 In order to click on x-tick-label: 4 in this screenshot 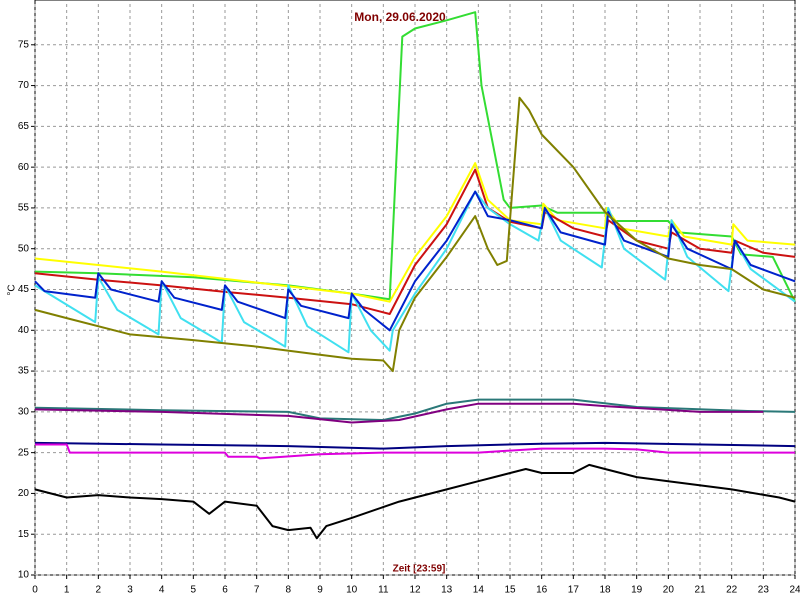, I will do `click(162, 590)`.